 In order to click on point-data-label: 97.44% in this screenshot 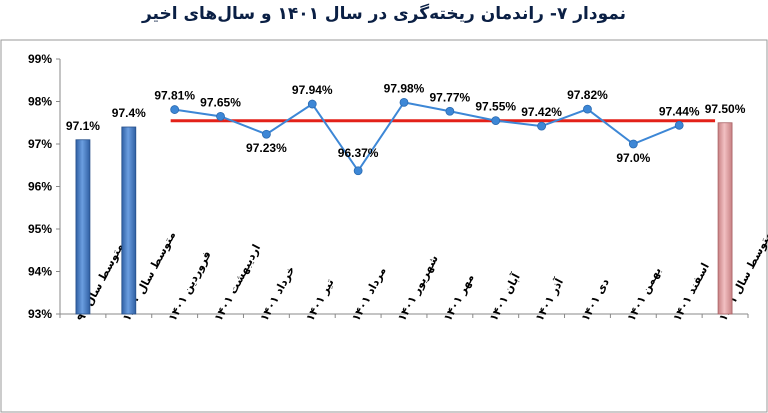, I will do `click(679, 111)`.